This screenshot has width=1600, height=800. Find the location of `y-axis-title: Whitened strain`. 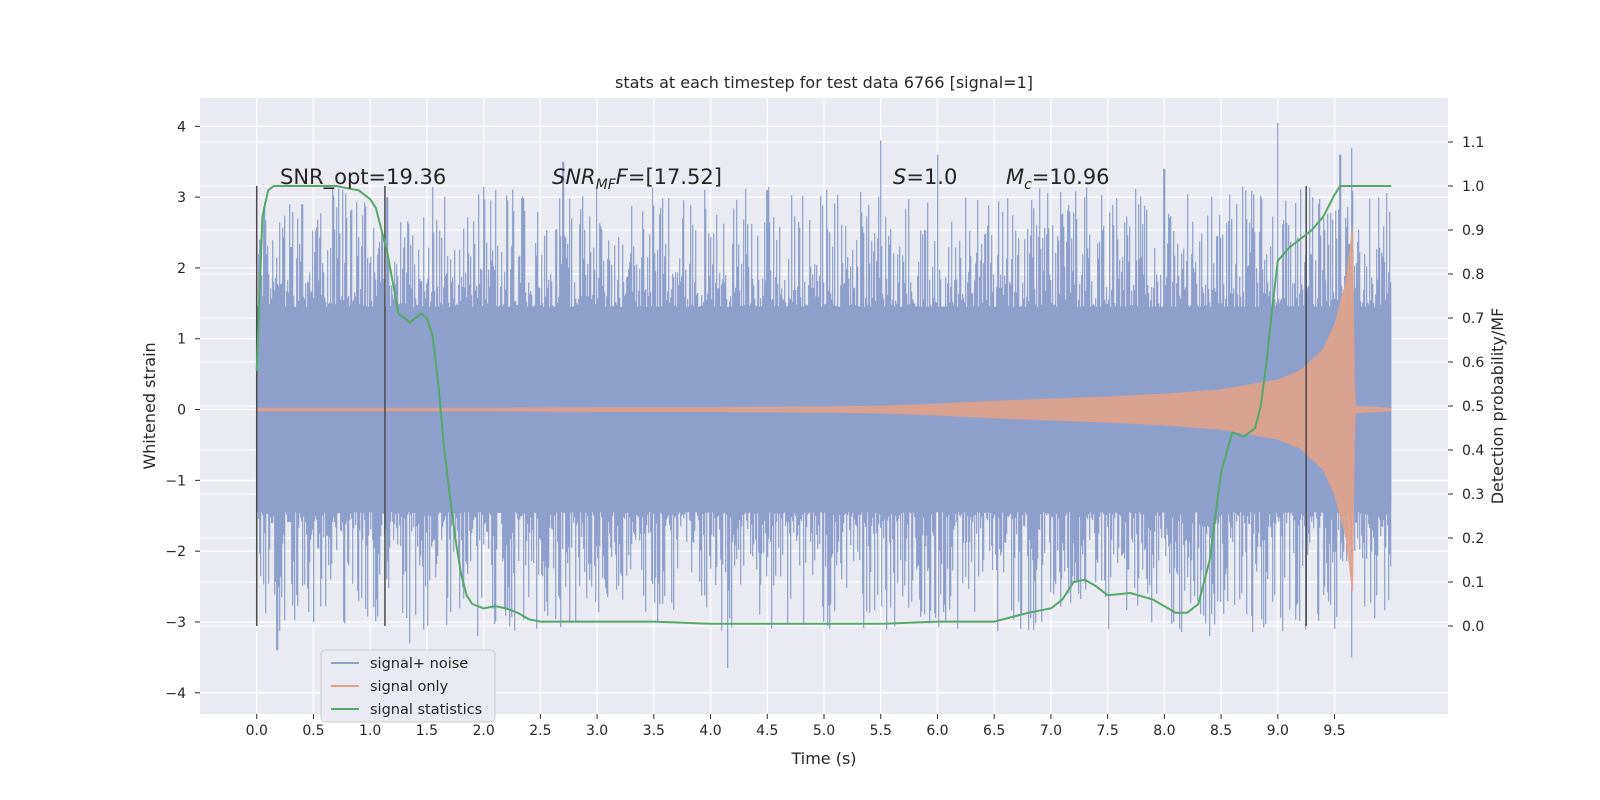

y-axis-title: Whitened strain is located at coordinates (149, 405).